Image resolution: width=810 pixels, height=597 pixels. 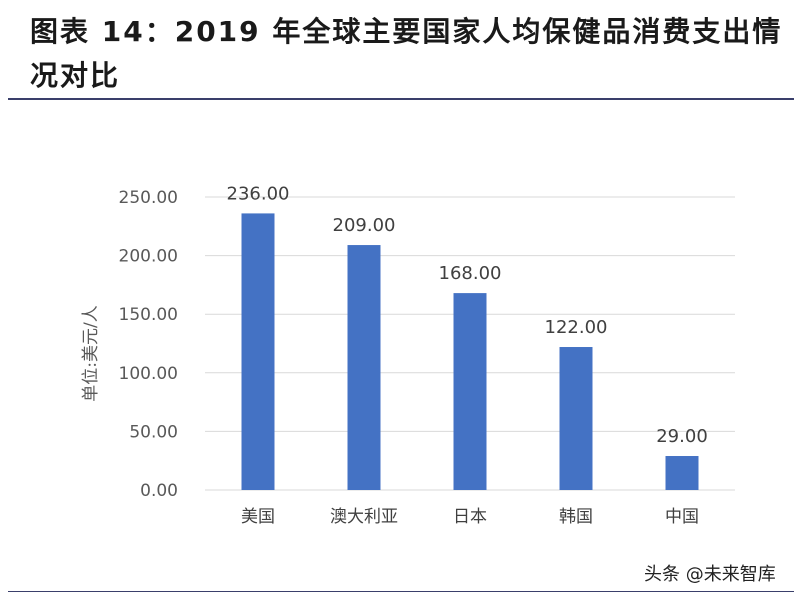 What do you see at coordinates (258, 193) in the screenshot?
I see `bar-value-label: 236.00` at bounding box center [258, 193].